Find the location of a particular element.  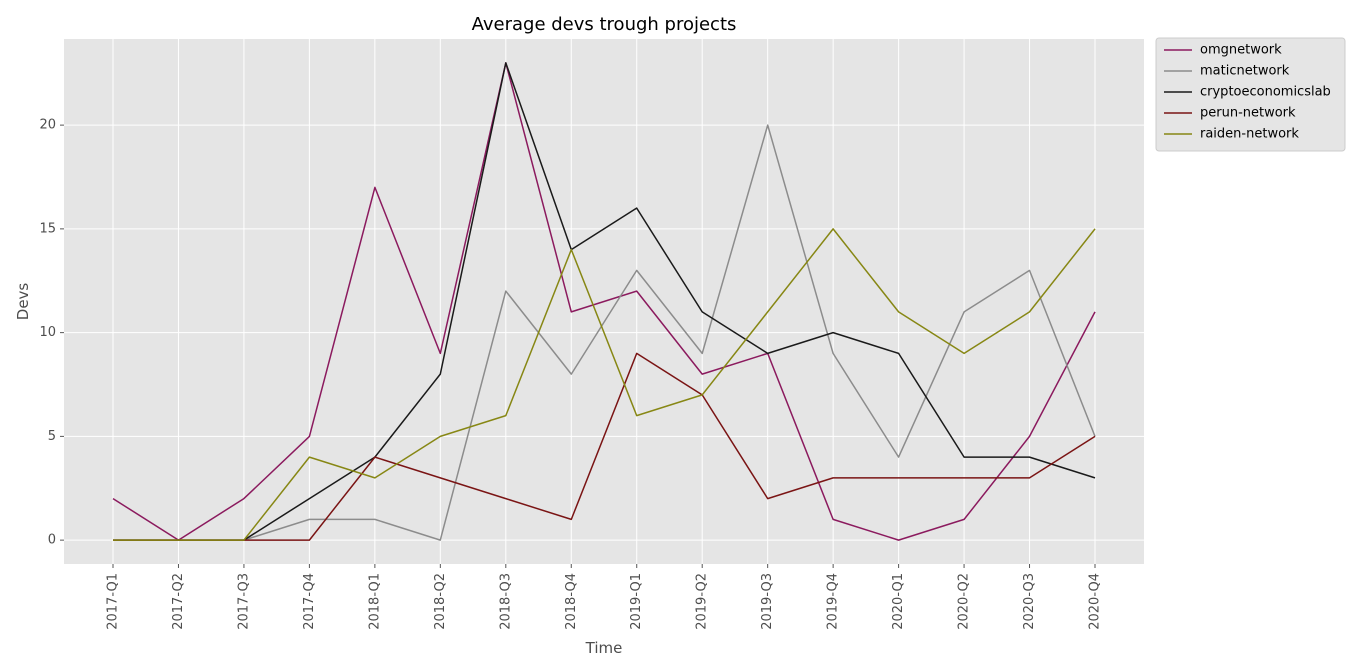

x-tick-label: 2017-Q3 is located at coordinates (243, 601).